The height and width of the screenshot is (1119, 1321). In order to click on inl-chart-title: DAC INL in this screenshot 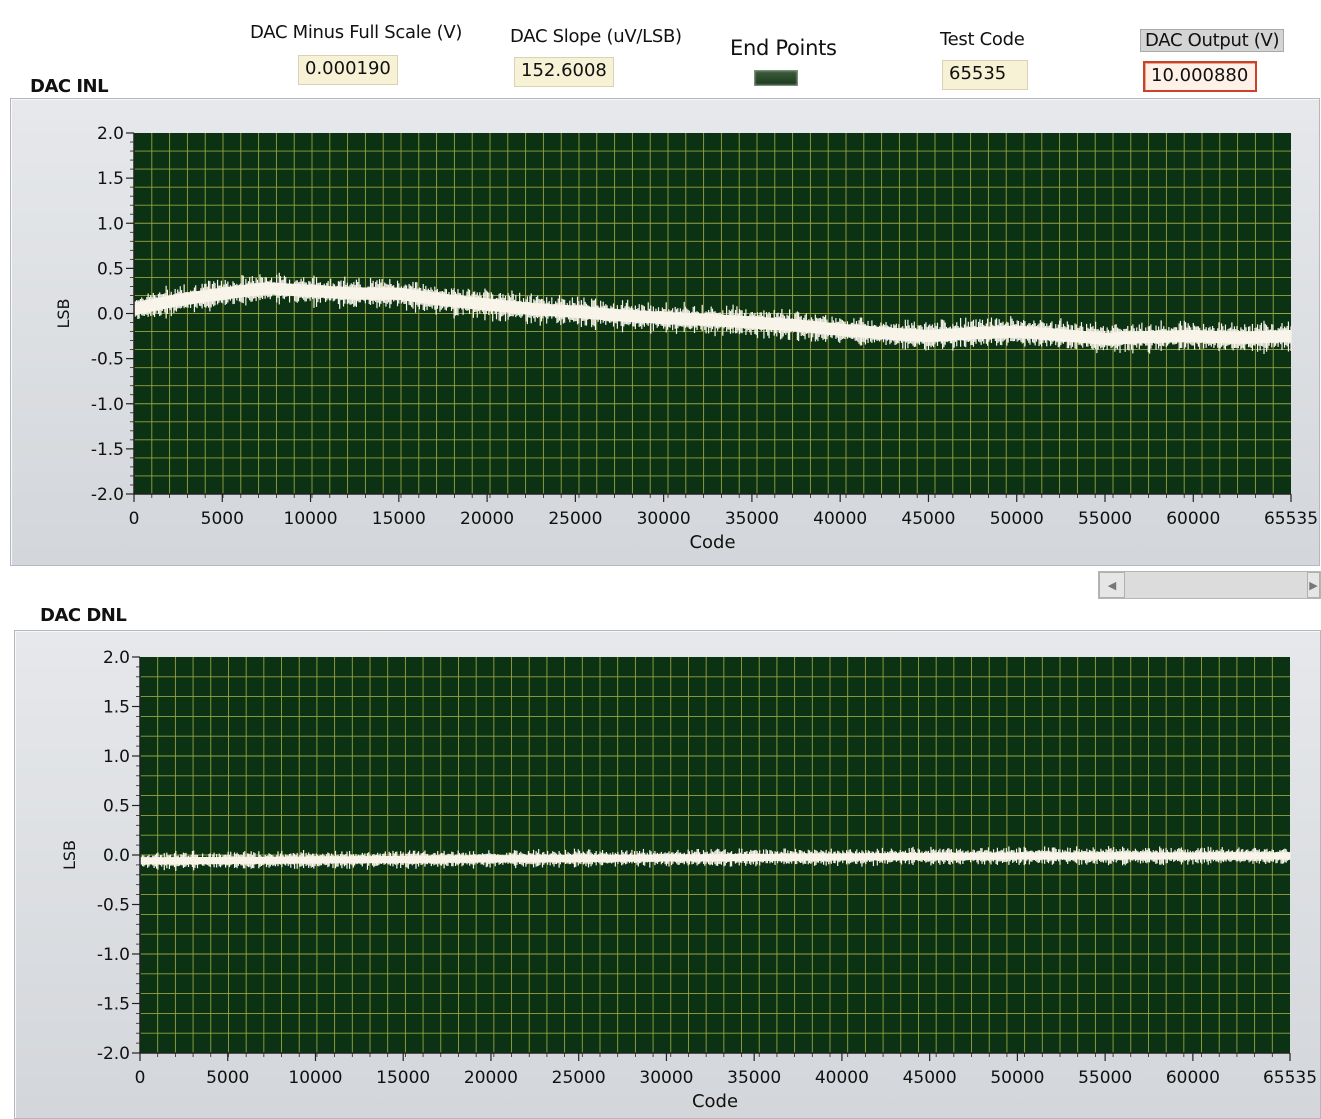, I will do `click(69, 86)`.